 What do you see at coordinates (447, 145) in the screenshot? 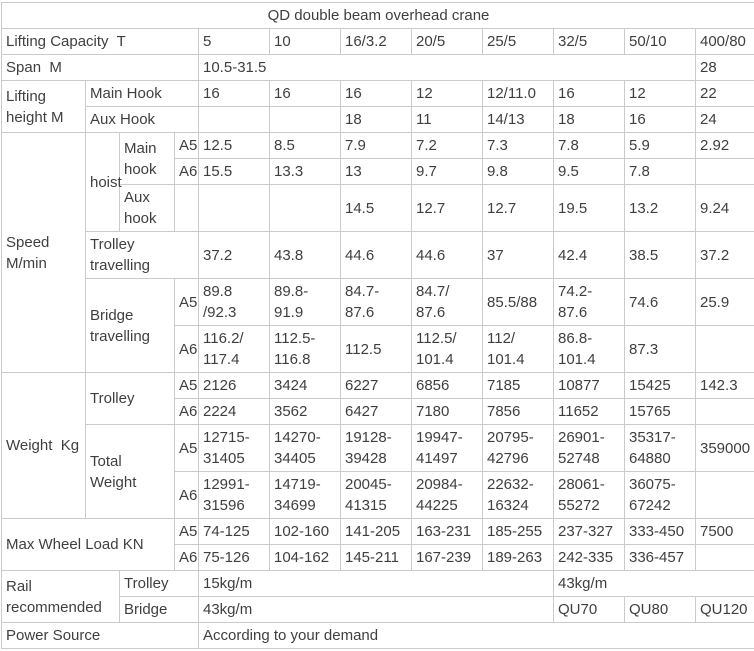
I see `hoist-main-a5-value: 7.2` at bounding box center [447, 145].